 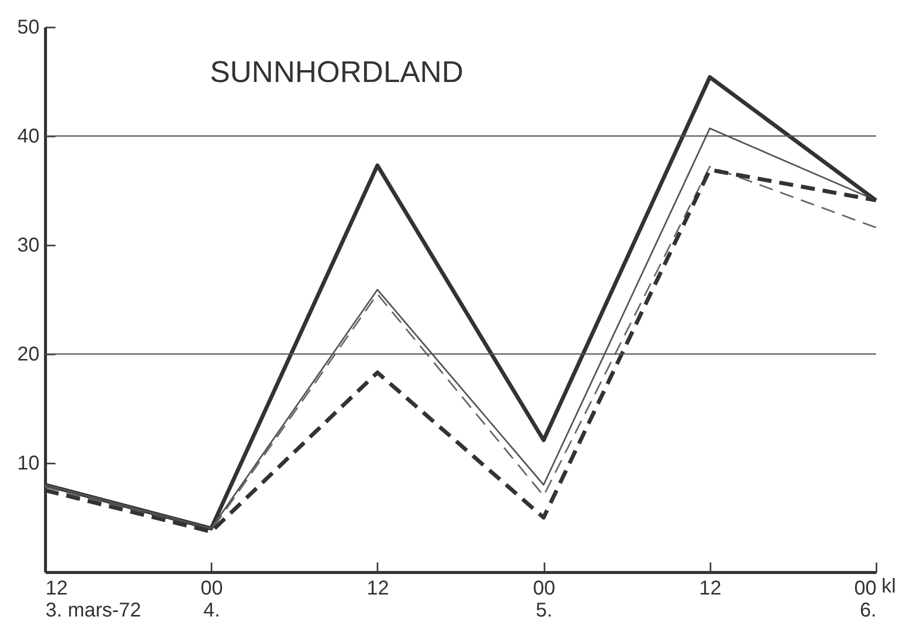 What do you see at coordinates (889, 587) in the screenshot?
I see `x-axis-title: kl` at bounding box center [889, 587].